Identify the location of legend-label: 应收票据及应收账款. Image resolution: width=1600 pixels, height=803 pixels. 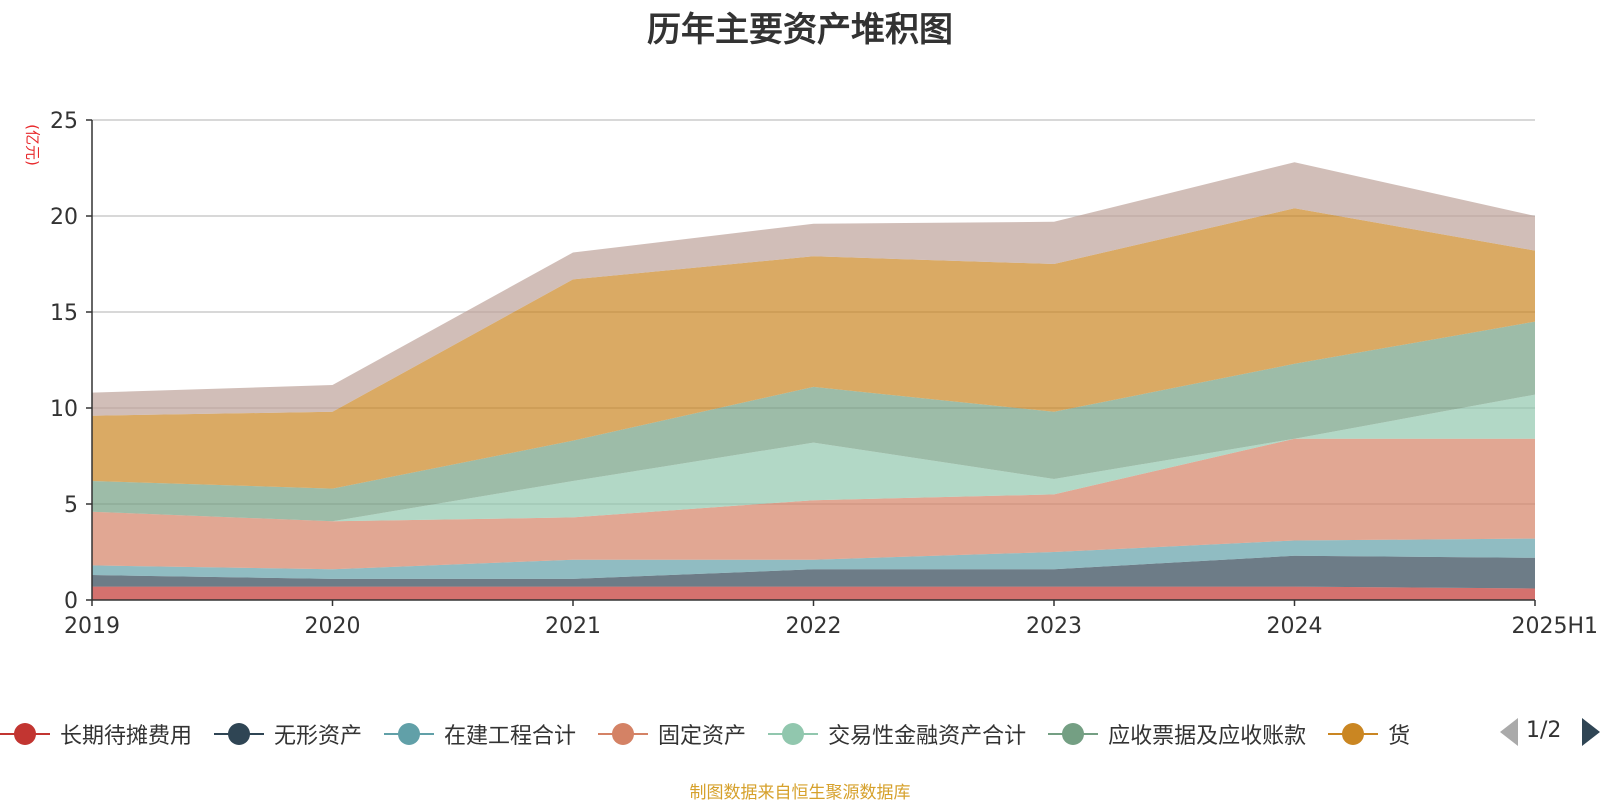
(1207, 736).